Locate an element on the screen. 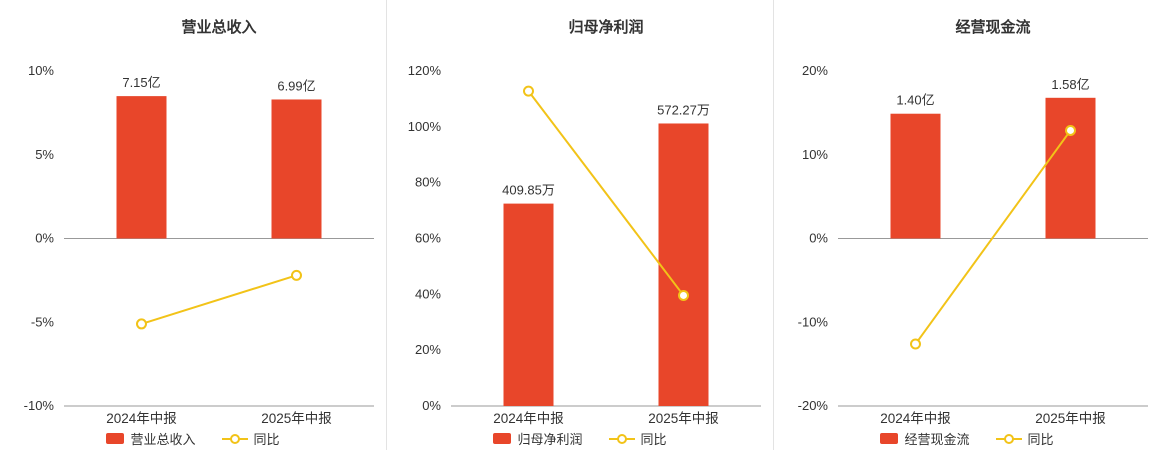 Image resolution: width=1160 pixels, height=450 pixels. chart-title: 经营现金流 is located at coordinates (993, 27).